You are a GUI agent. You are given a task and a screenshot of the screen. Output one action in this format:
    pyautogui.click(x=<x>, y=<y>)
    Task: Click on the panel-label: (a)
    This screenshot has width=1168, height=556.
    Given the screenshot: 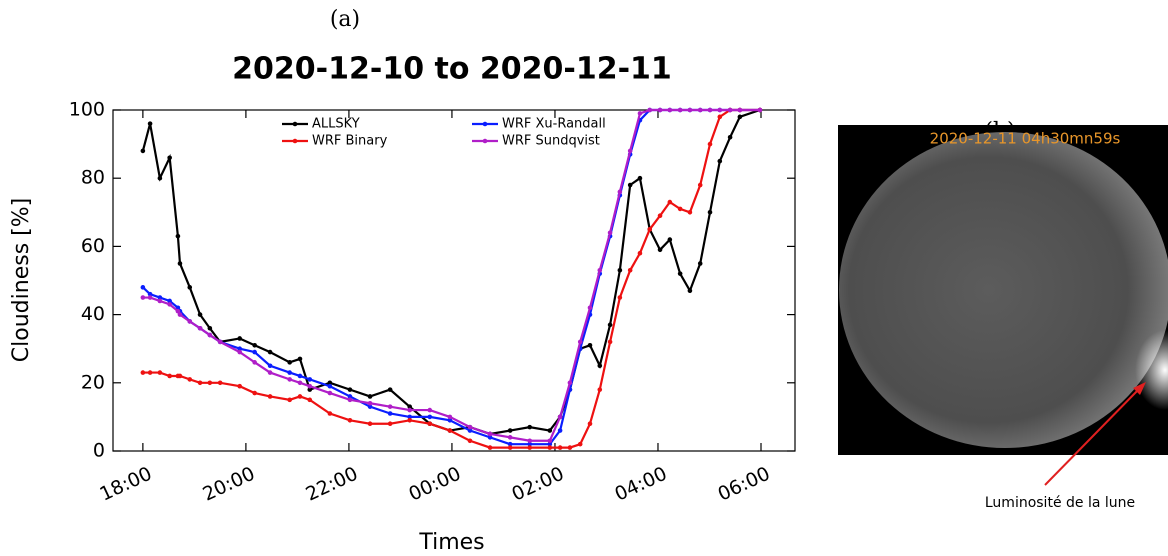 What is the action you would take?
    pyautogui.click(x=345, y=19)
    